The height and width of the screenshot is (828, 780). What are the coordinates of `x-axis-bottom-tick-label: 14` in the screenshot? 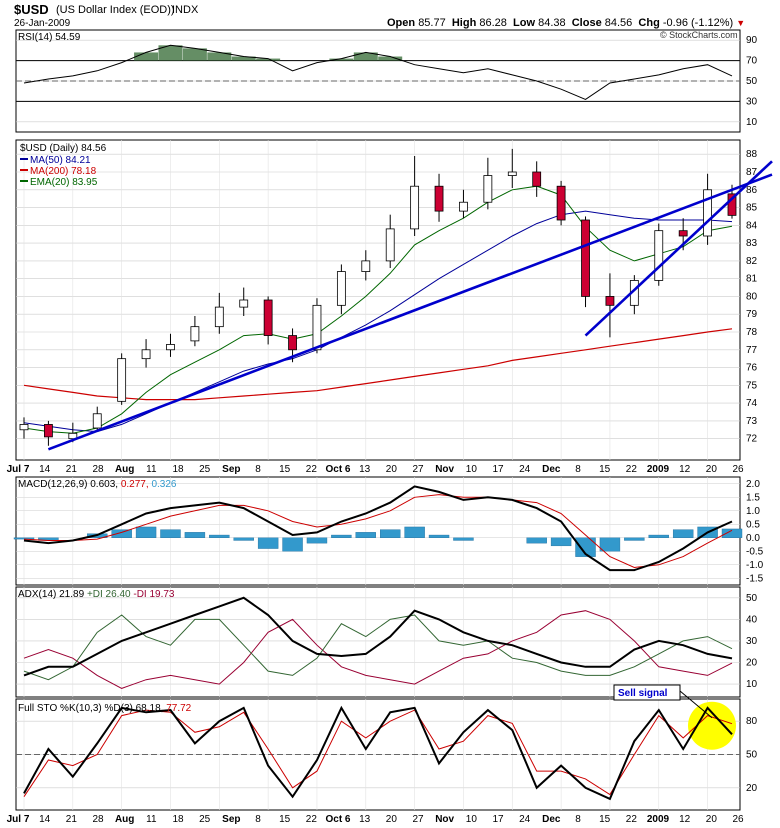 It's located at (45, 819).